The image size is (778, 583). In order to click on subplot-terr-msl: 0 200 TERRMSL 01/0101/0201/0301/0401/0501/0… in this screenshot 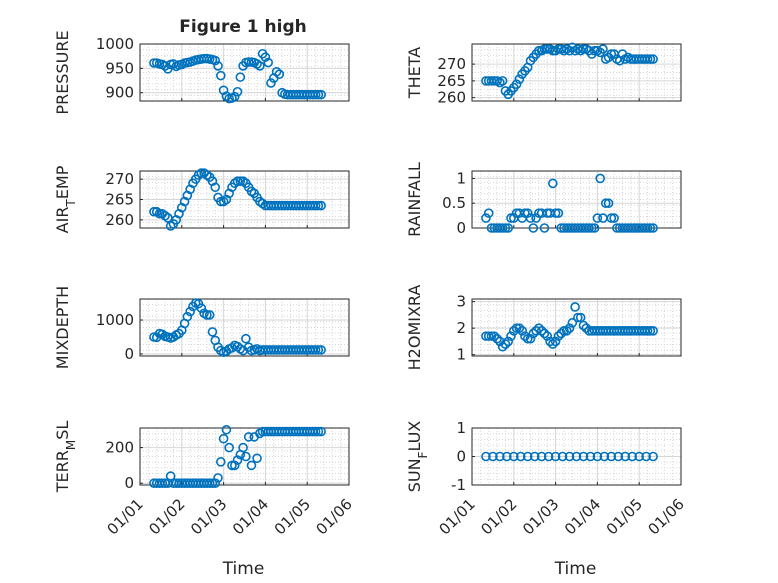, I will do `click(204, 500)`.